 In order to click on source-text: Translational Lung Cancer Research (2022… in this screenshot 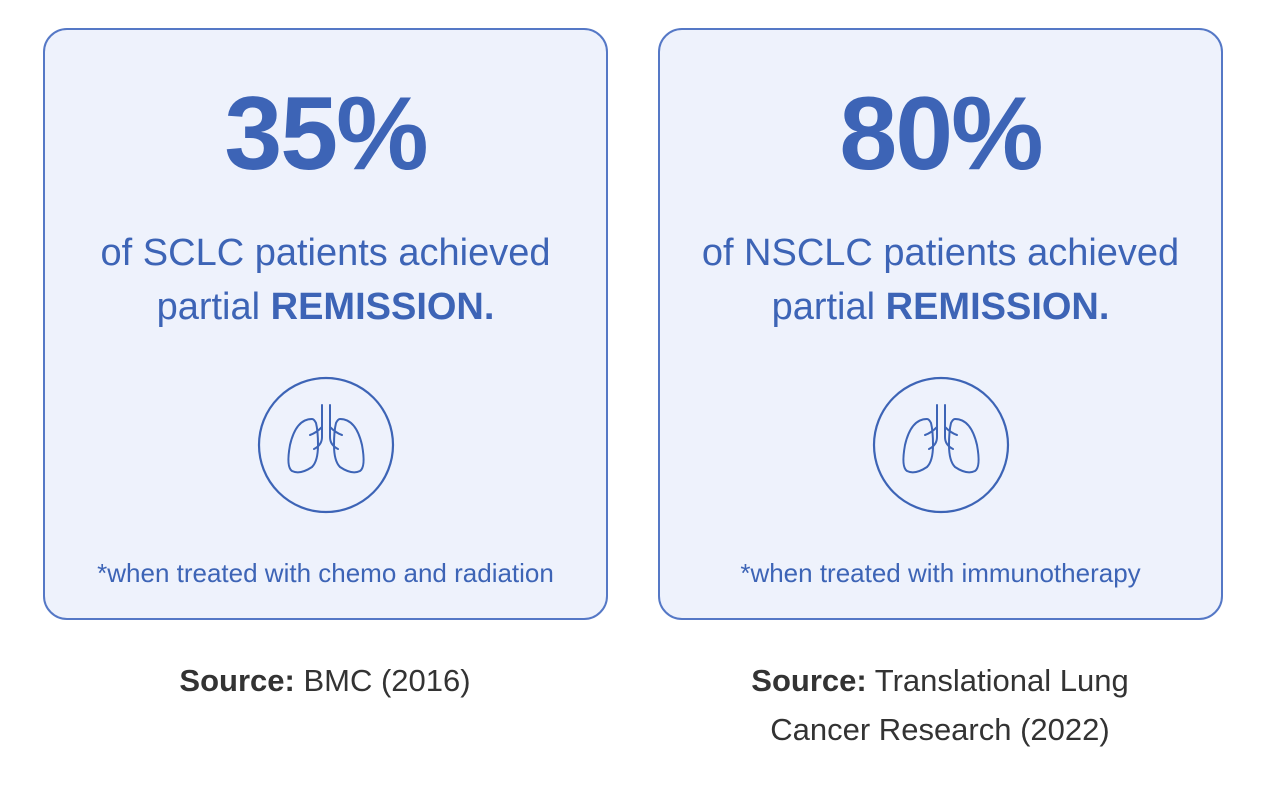, I will do `click(949, 705)`.